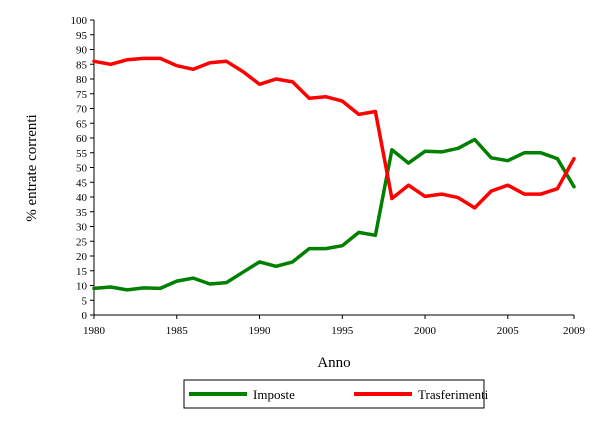 Image resolution: width=610 pixels, height=434 pixels. I want to click on y-tick-label: 60, so click(82, 139).